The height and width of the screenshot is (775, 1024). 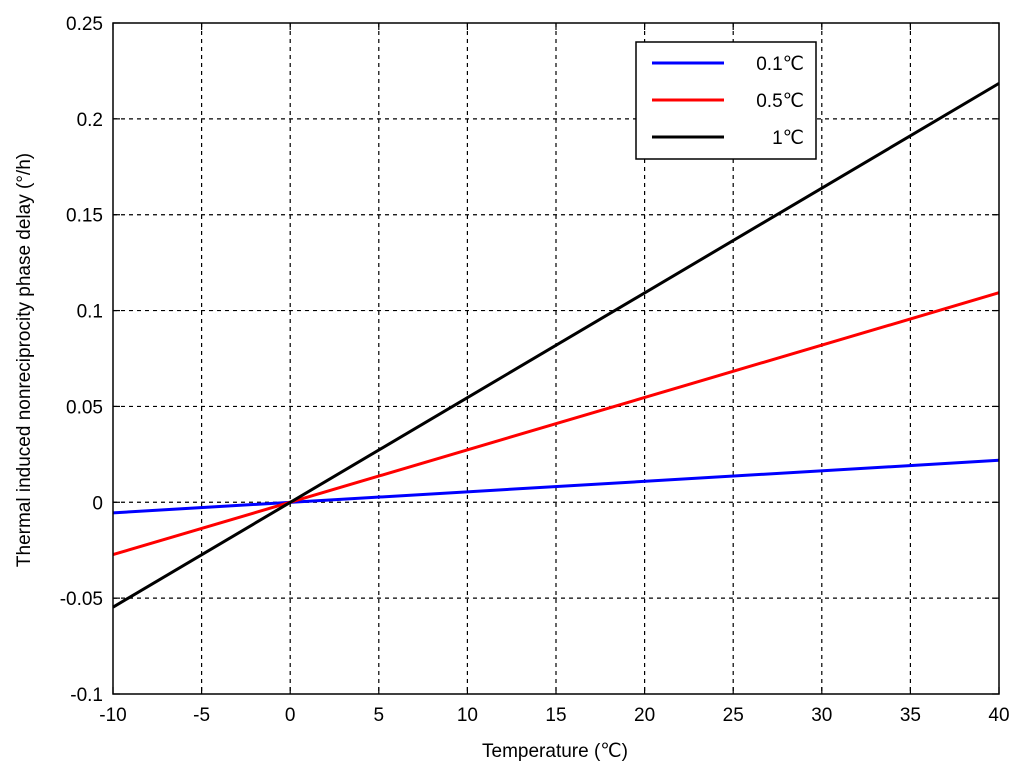 What do you see at coordinates (290, 715) in the screenshot?
I see `x-tick-label: 0` at bounding box center [290, 715].